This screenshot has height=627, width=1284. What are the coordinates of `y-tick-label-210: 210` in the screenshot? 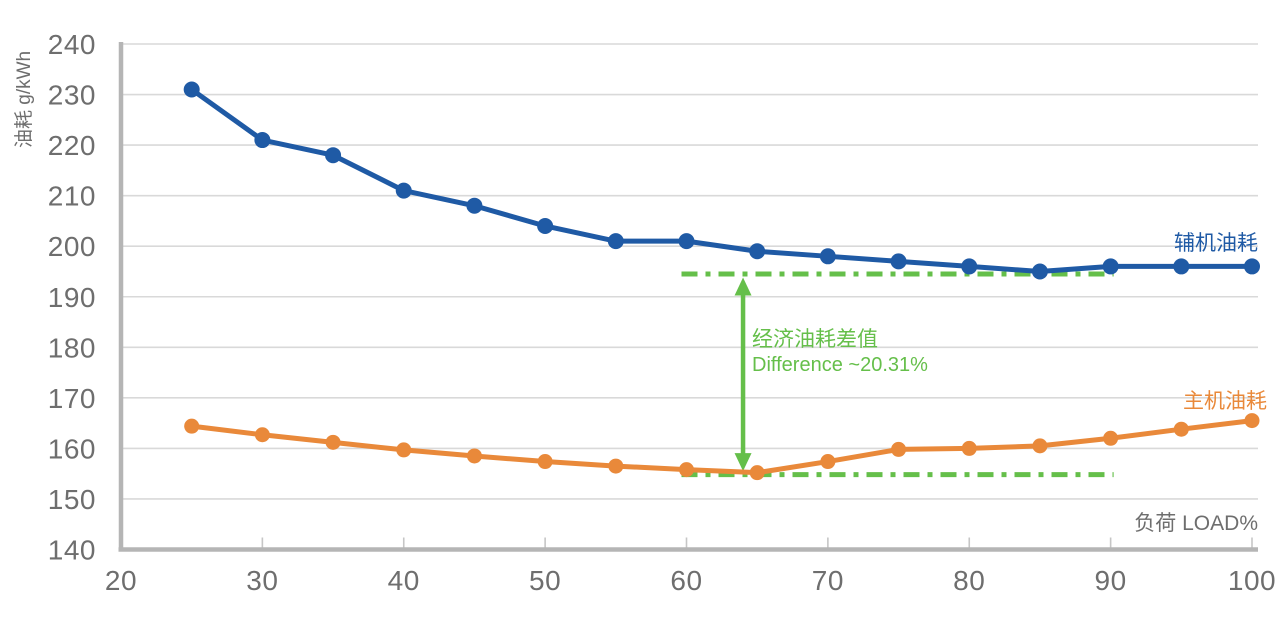 It's located at (72, 196).